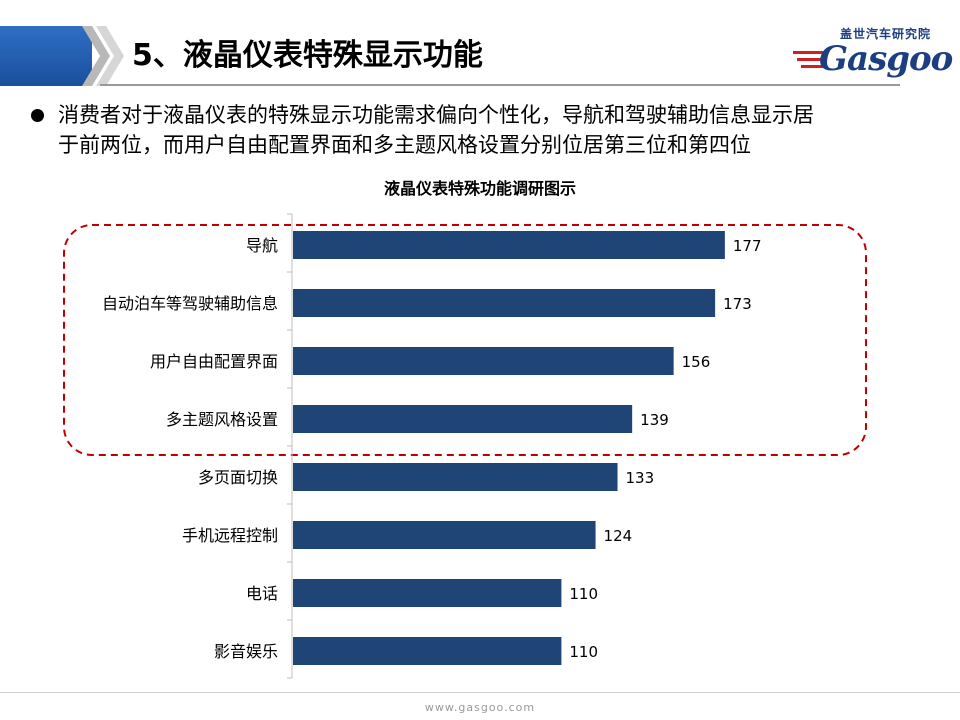  Describe the element at coordinates (436, 115) in the screenshot. I see `bullet-line-1: 消费者对于液晶仪表的特殊显示功能需求偏向个性化，导航和驾驶辅助信息显示居` at that location.